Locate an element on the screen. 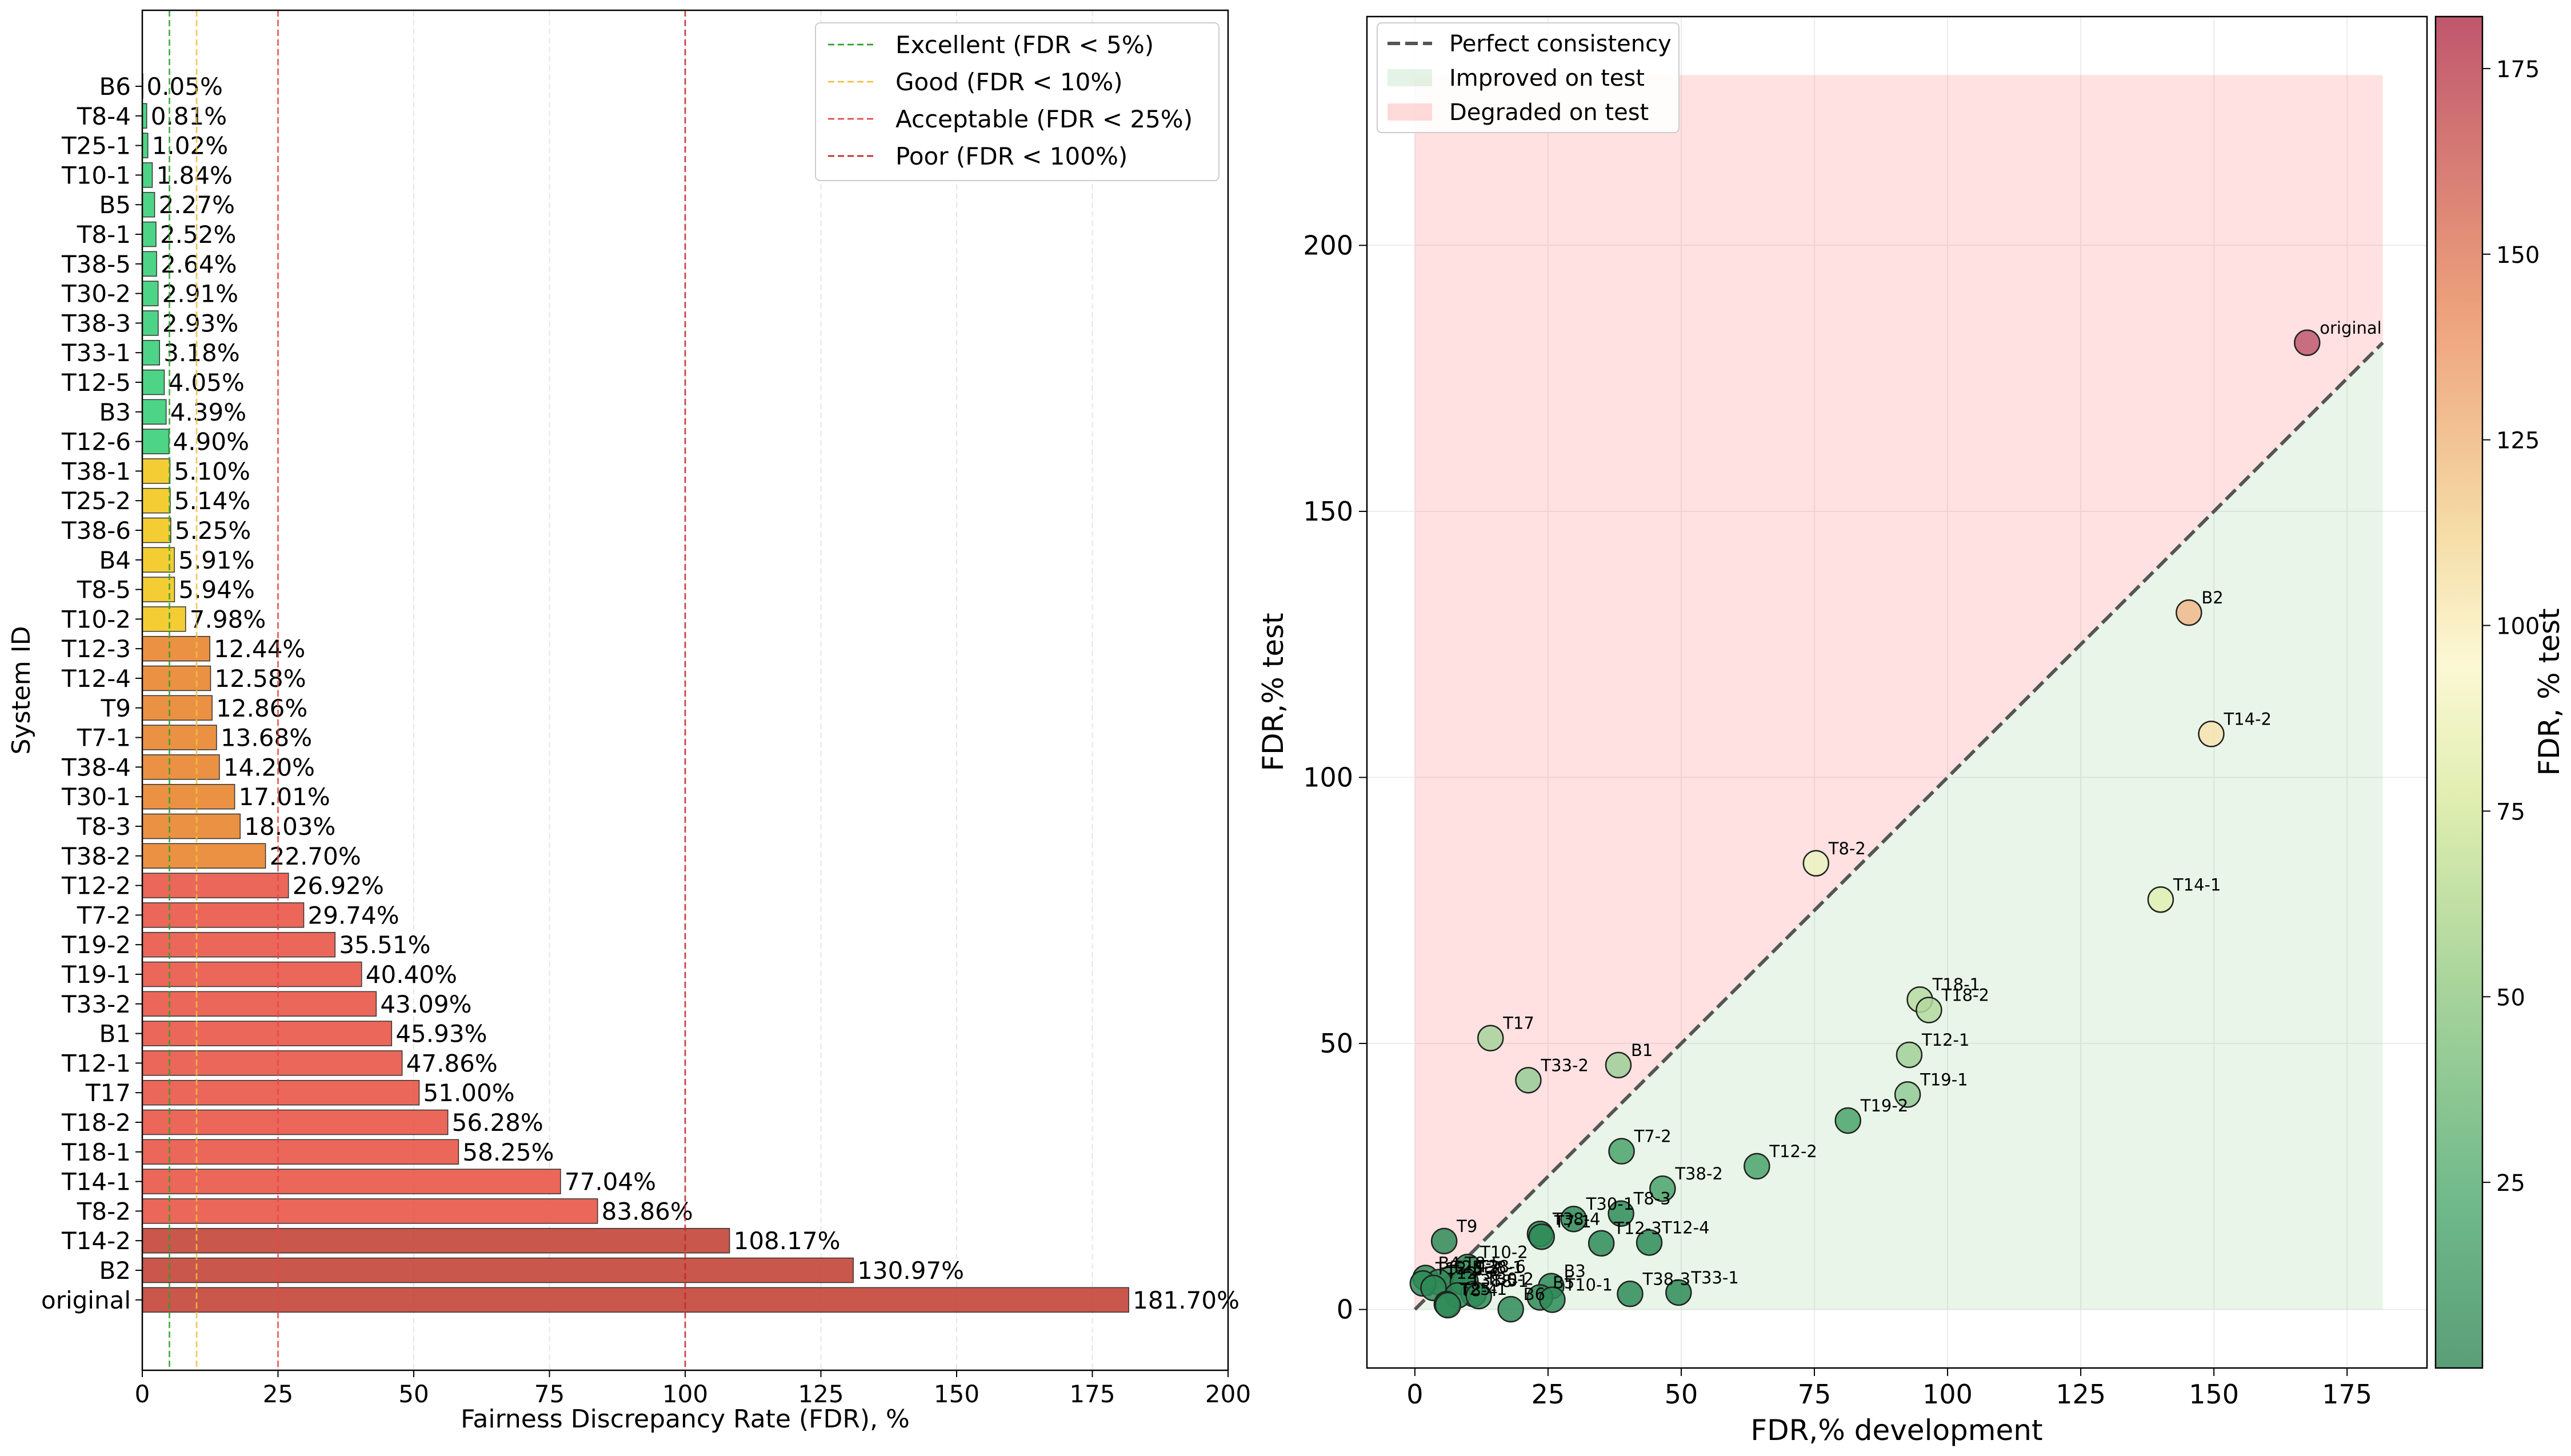  colorbar-tick-label: 75 is located at coordinates (2510, 812).